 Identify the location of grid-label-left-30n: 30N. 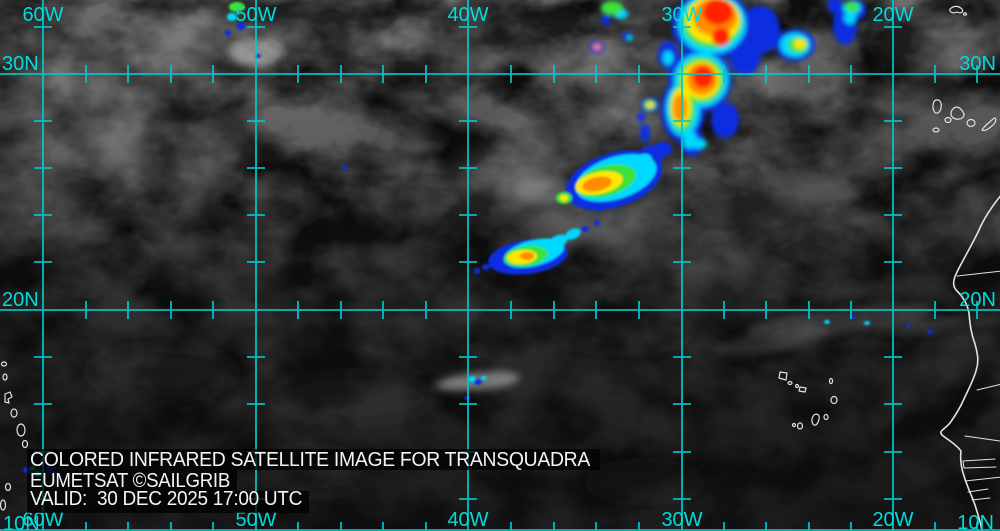
(20, 64).